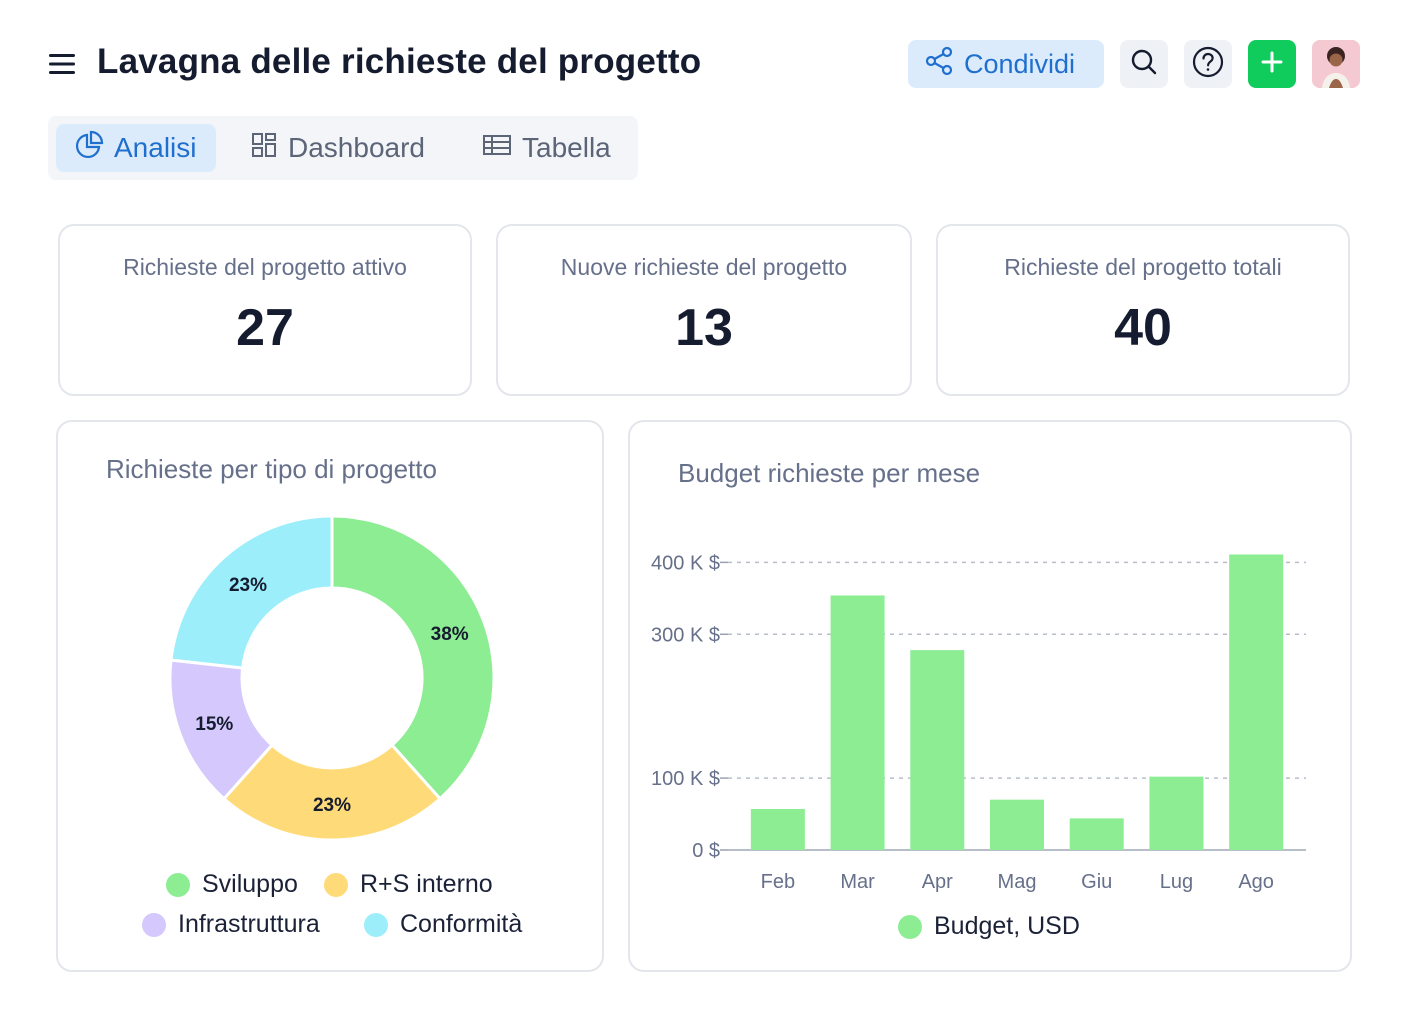 This screenshot has height=1024, width=1408. I want to click on stat-label: Nuove richieste del progetto, so click(704, 267).